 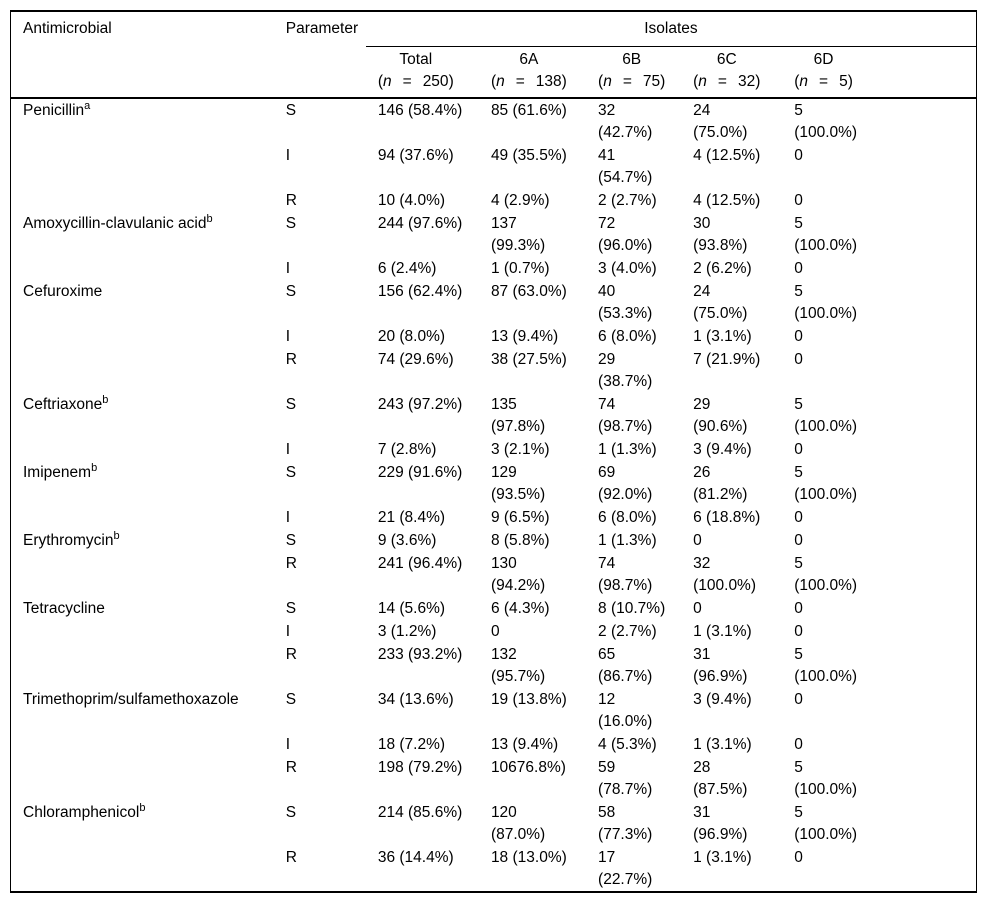 What do you see at coordinates (420, 223) in the screenshot?
I see `value-cell: 244 (97.6%)` at bounding box center [420, 223].